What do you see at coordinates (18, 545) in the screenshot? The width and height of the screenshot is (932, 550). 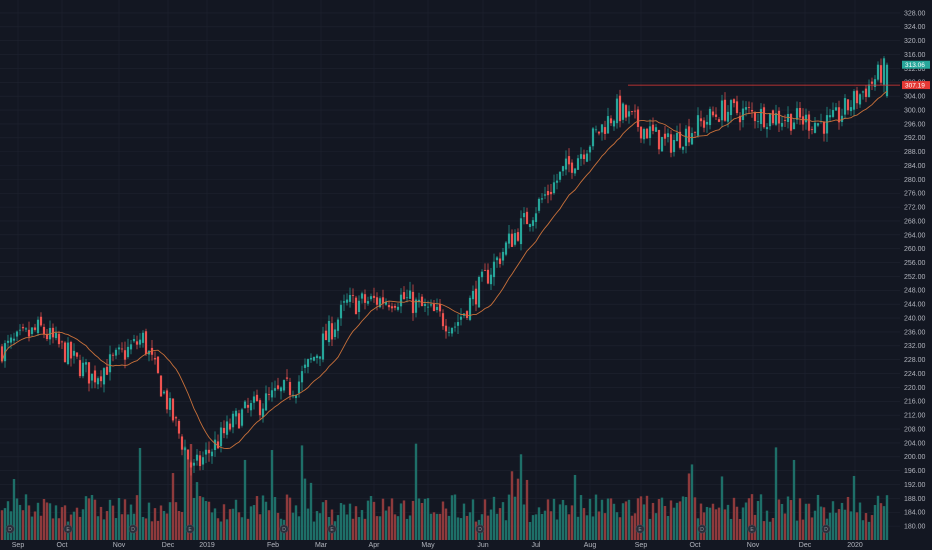 I see `time-tick-label: Sep` at bounding box center [18, 545].